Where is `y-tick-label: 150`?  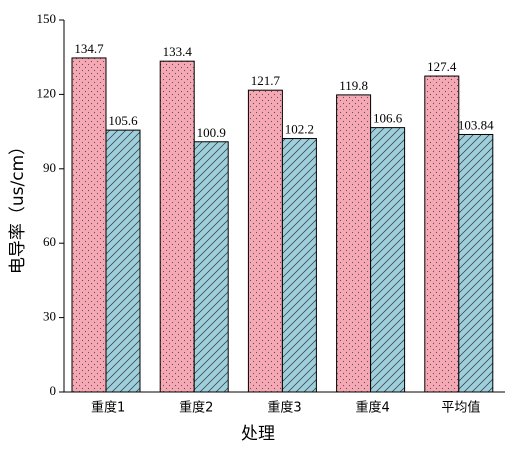 y-tick-label: 150 is located at coordinates (47, 18).